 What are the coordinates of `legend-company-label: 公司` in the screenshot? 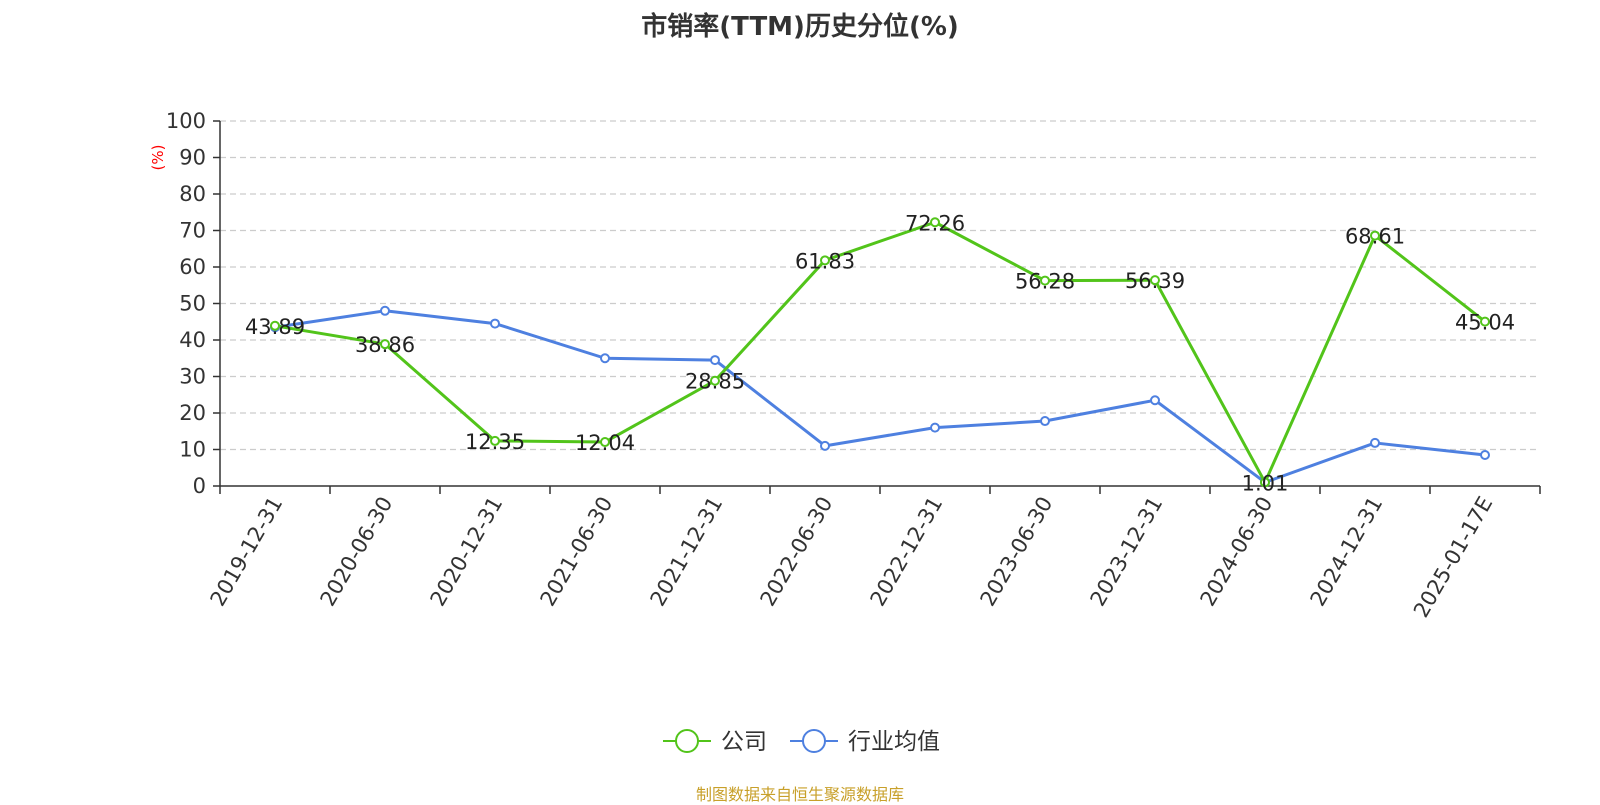 It's located at (744, 742).